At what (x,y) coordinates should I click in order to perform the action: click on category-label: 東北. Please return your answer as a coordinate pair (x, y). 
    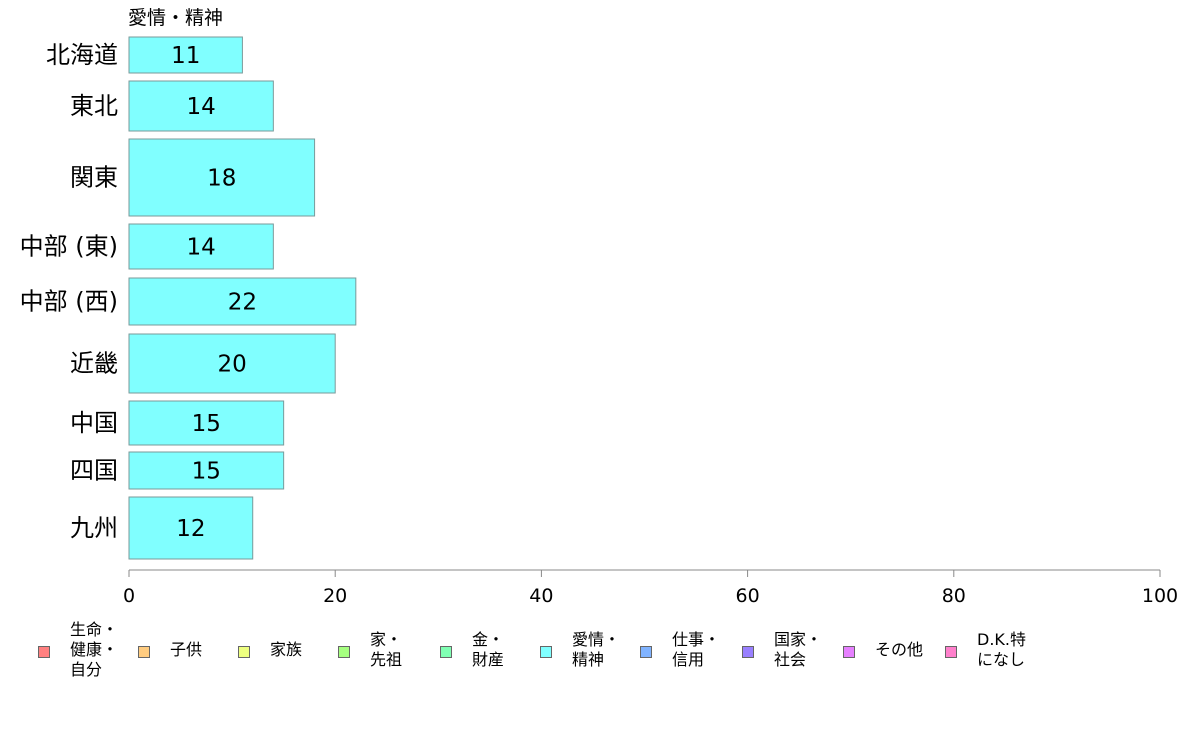
    Looking at the image, I should click on (94, 106).